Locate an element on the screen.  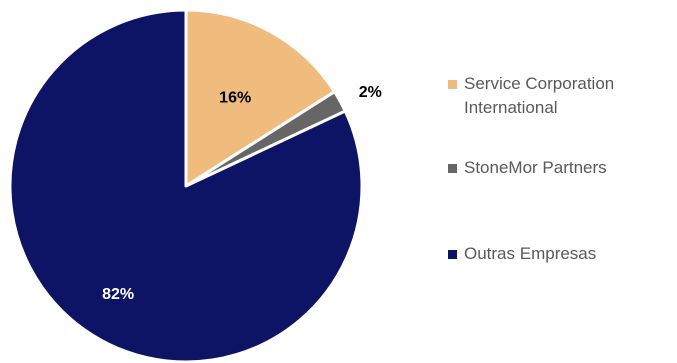
legend-label-service-corporation: Service Corporation International is located at coordinates (539, 95).